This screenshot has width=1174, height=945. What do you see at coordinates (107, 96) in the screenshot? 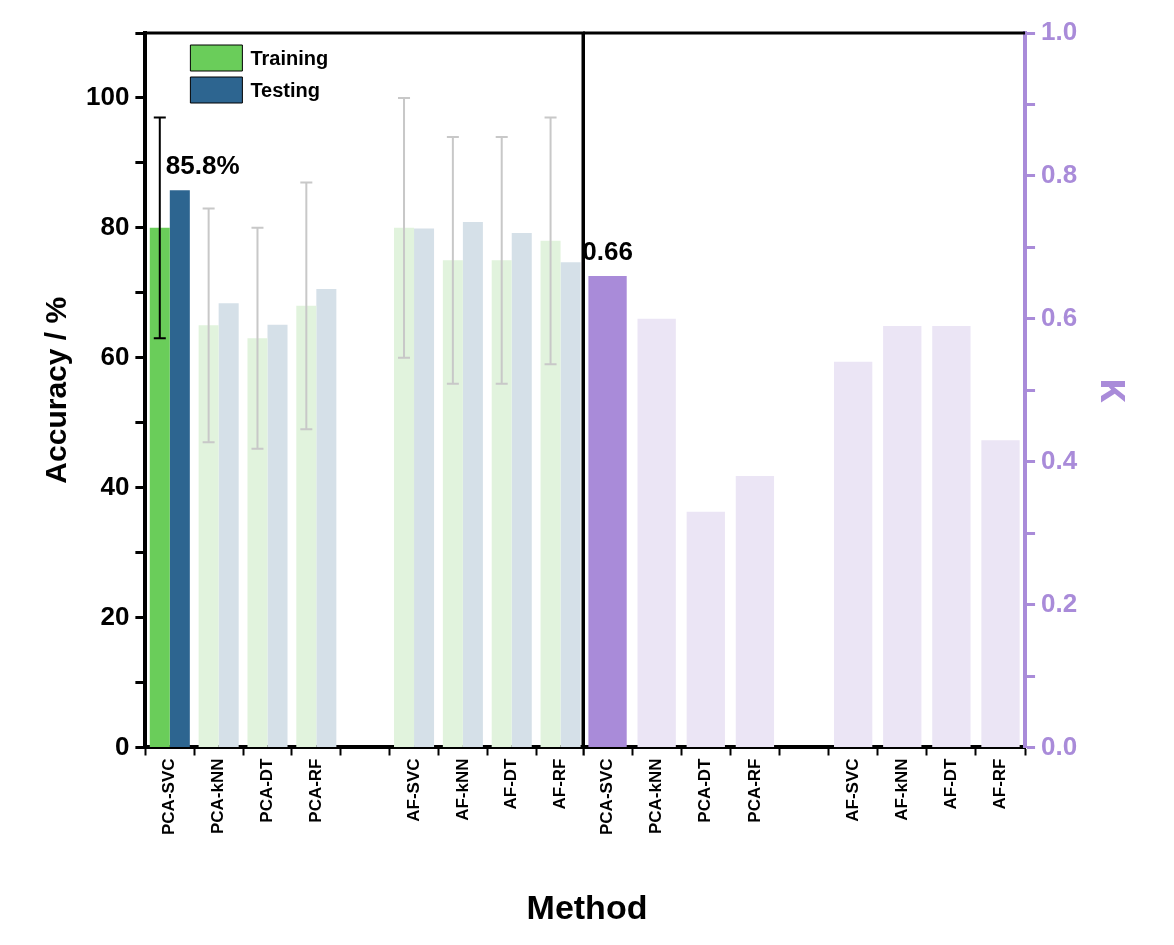
I see `y-tick-label: 100` at bounding box center [107, 96].